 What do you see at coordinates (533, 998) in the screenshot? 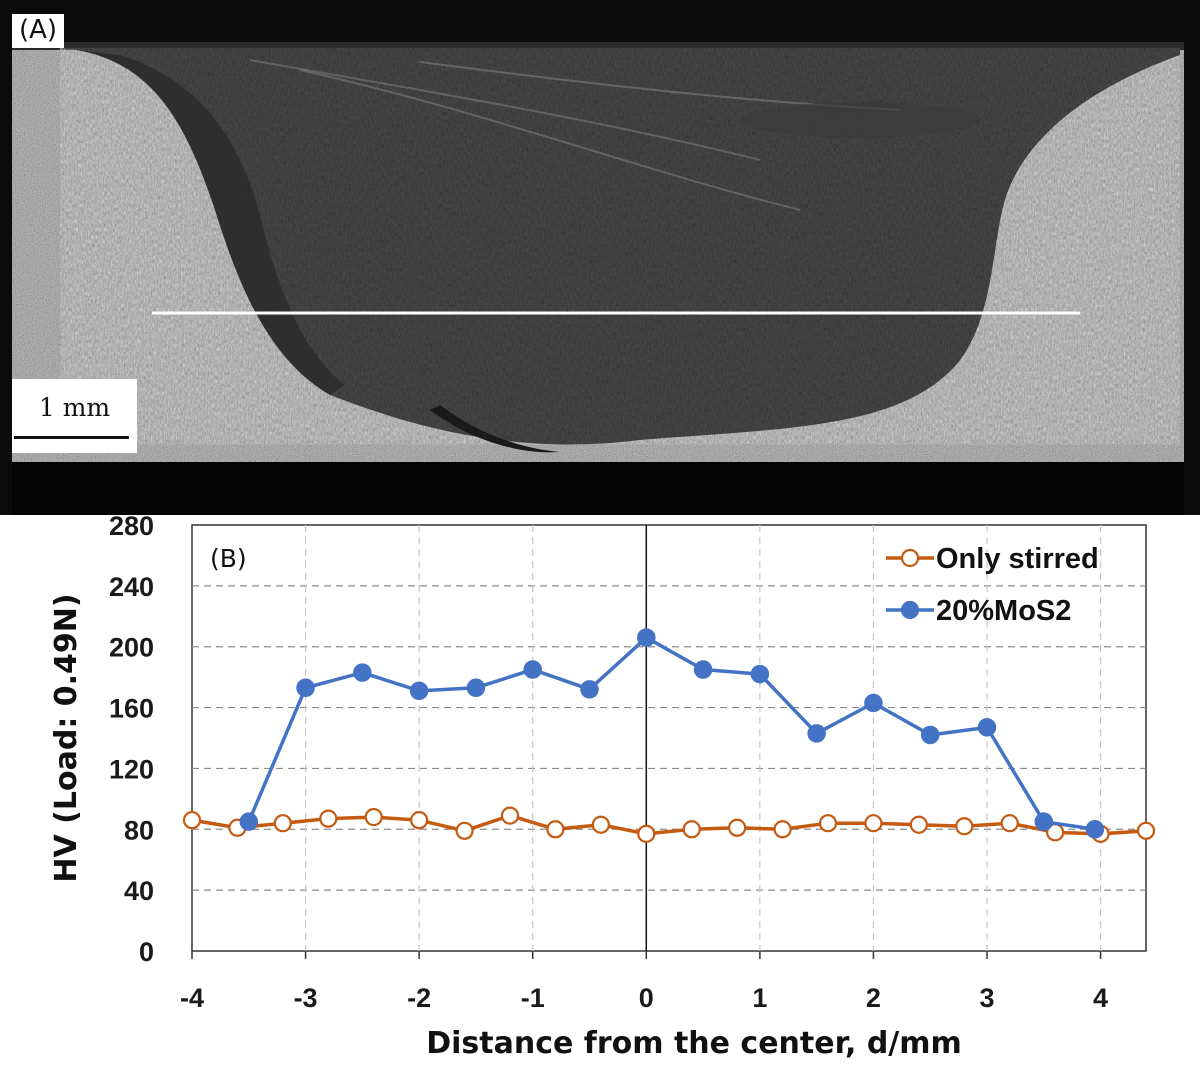
I see `x-tick-label: -1` at bounding box center [533, 998].